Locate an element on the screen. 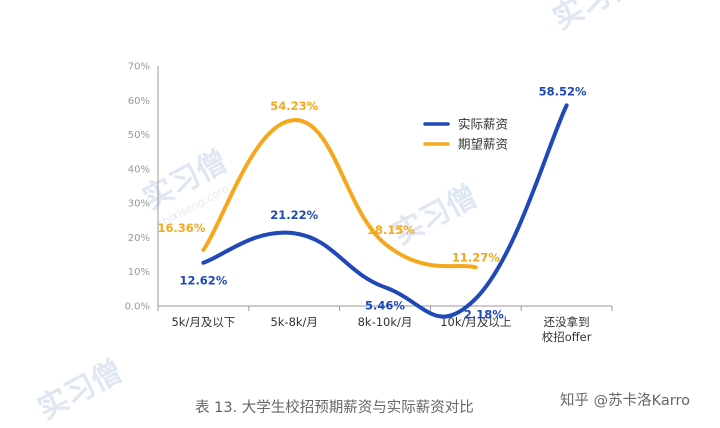 The width and height of the screenshot is (720, 428). y-tick-label: 10% is located at coordinates (139, 272).